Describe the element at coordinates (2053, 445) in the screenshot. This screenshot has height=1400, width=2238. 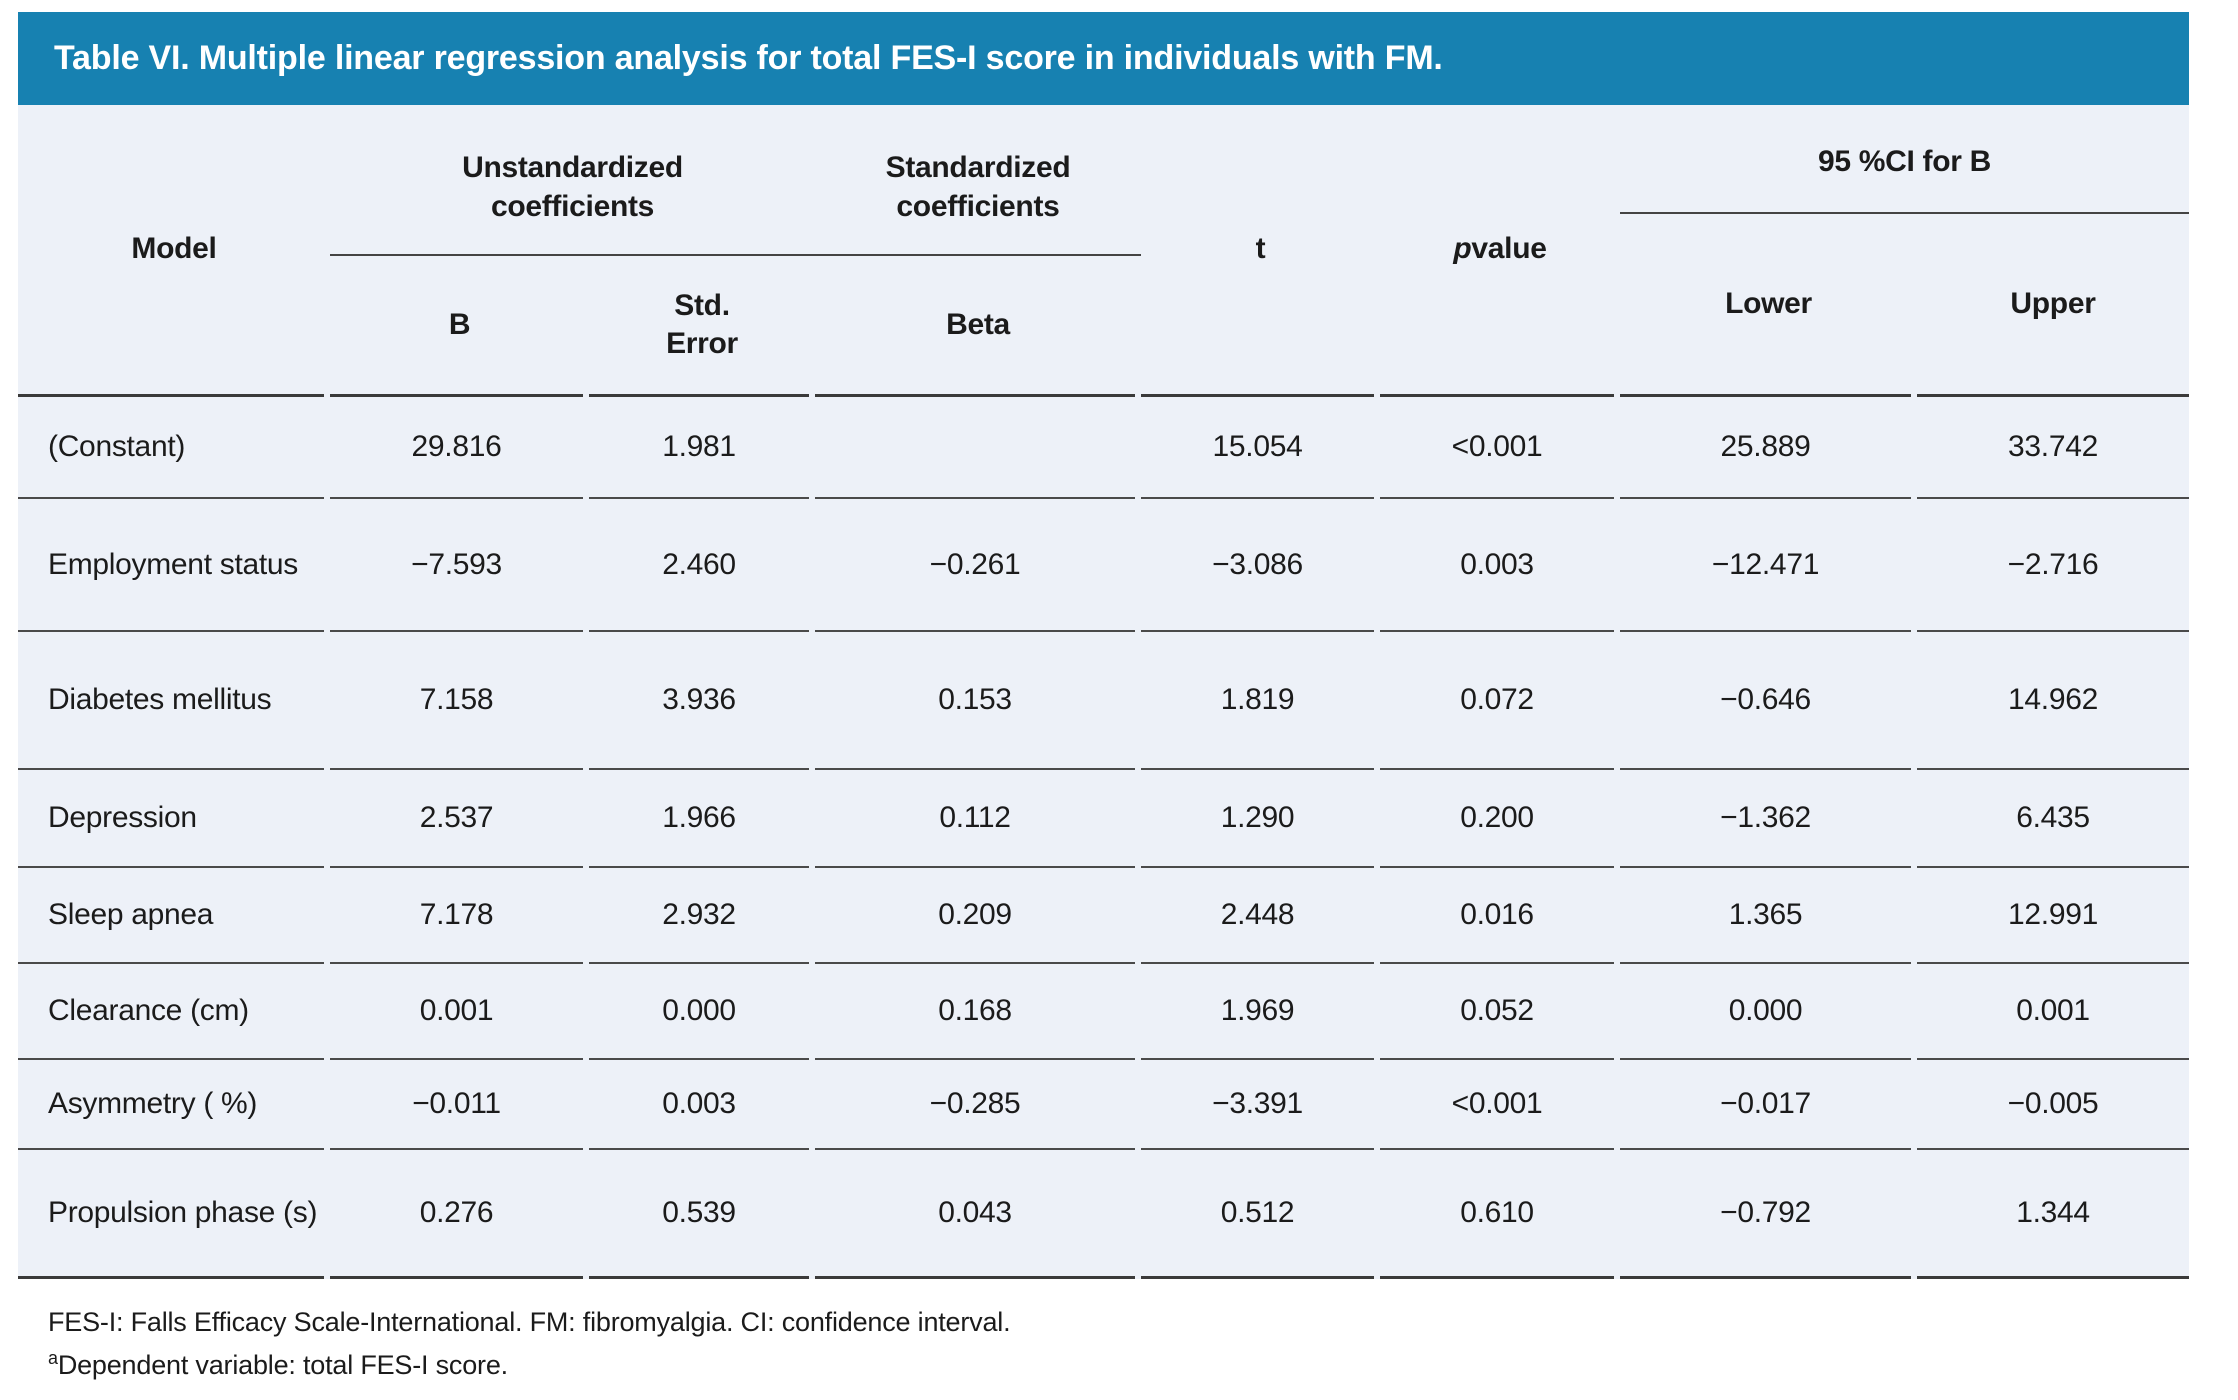
I see `cell-upper: 33.742` at that location.